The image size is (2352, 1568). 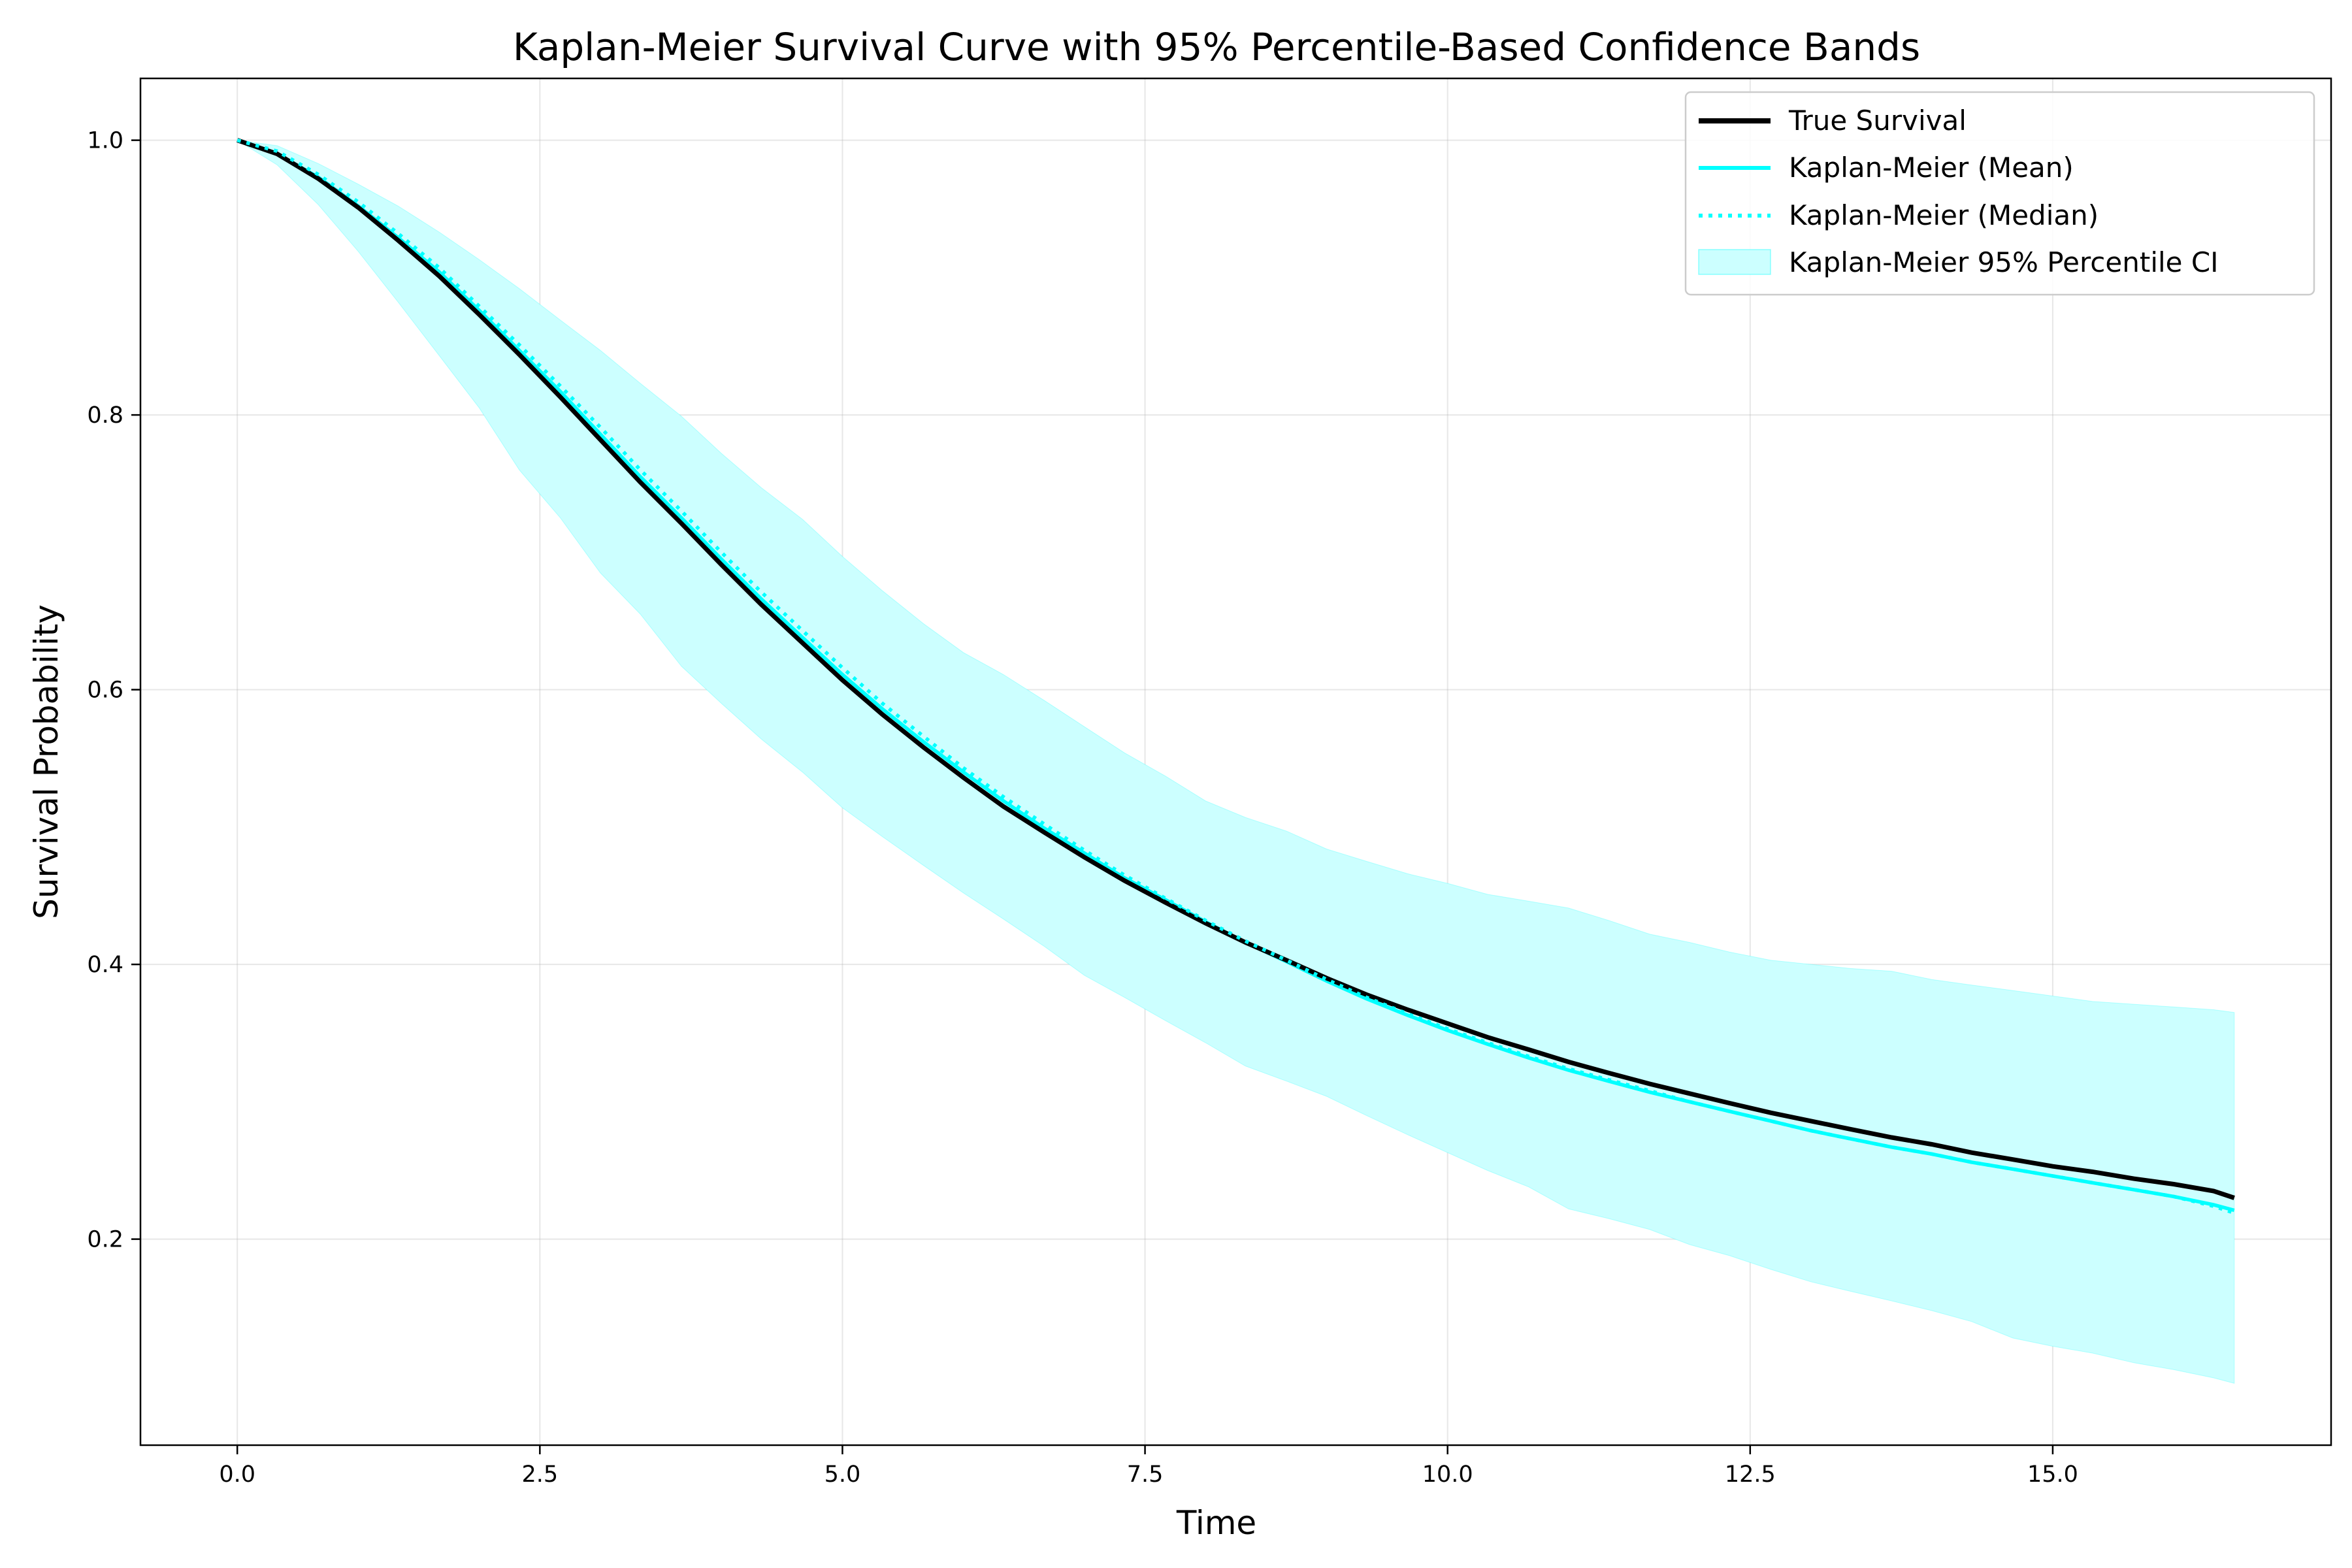 I want to click on x-tick-label: 2.5, so click(x=539, y=1475).